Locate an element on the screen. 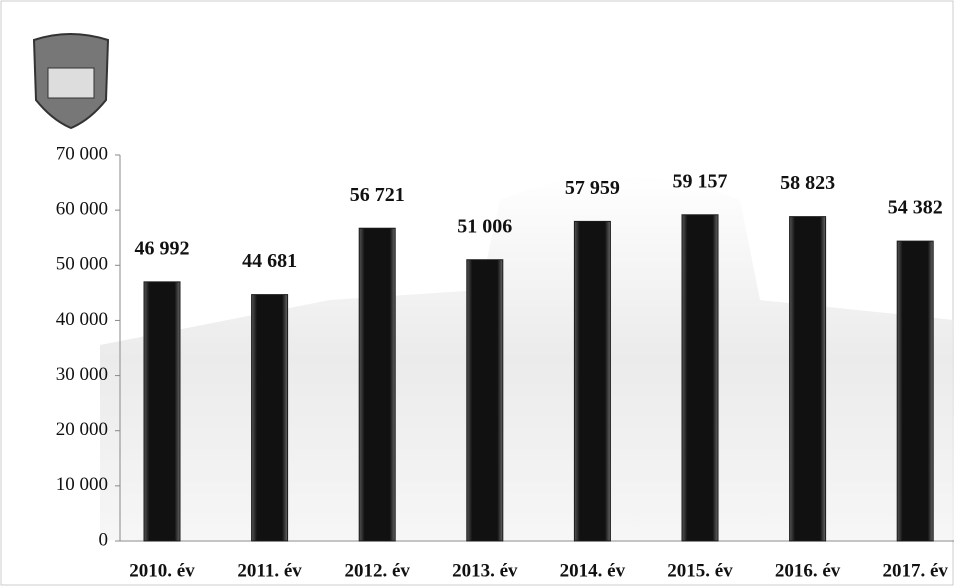  value-label: 59 157 is located at coordinates (700, 181).